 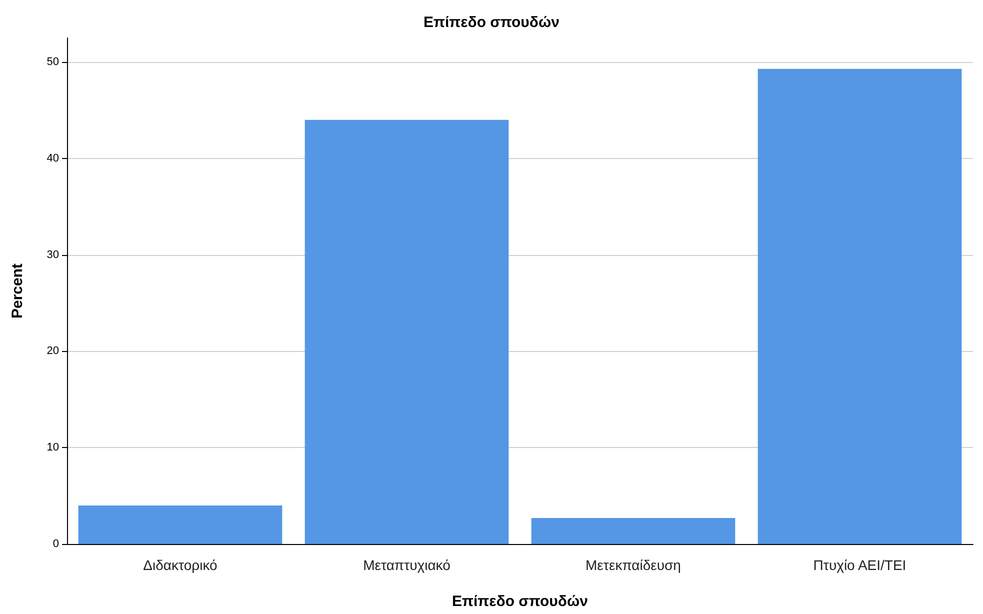 What do you see at coordinates (180, 565) in the screenshot?
I see `x-tick-label: Διδακτορικό` at bounding box center [180, 565].